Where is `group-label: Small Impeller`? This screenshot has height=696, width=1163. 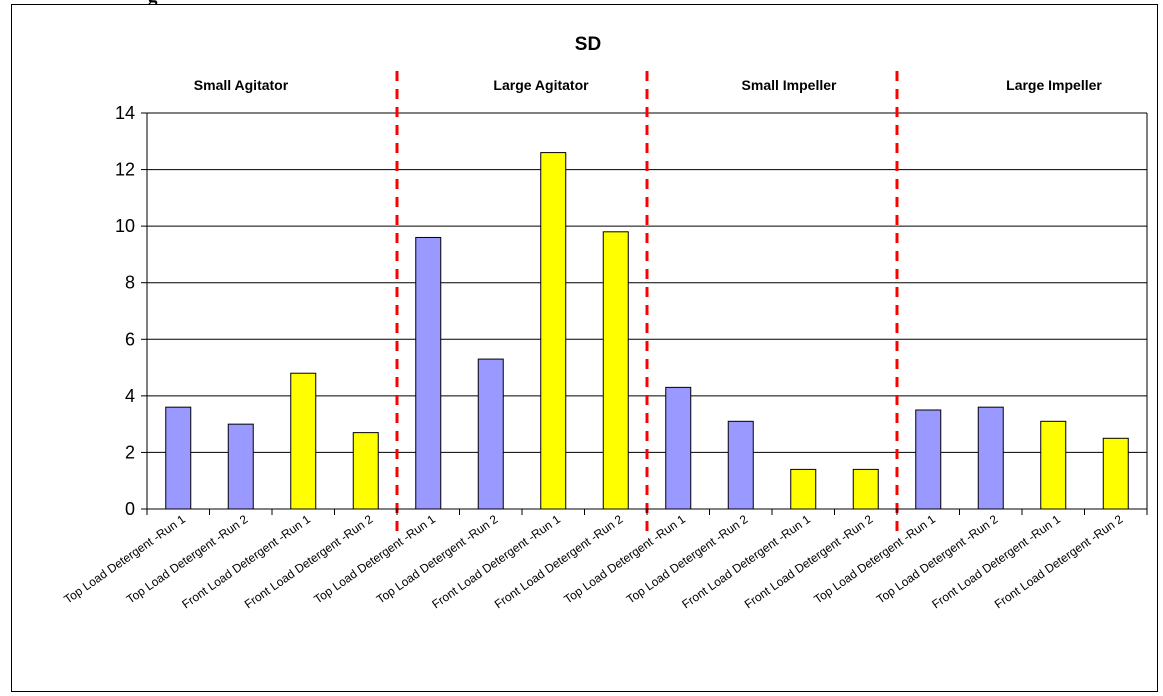
group-label: Small Impeller is located at coordinates (789, 85).